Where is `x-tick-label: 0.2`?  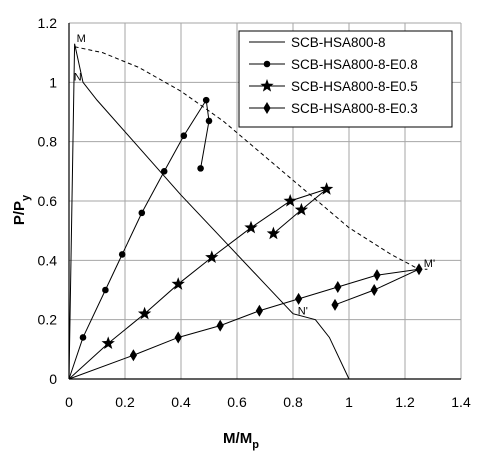
x-tick-label: 0.2 is located at coordinates (125, 402).